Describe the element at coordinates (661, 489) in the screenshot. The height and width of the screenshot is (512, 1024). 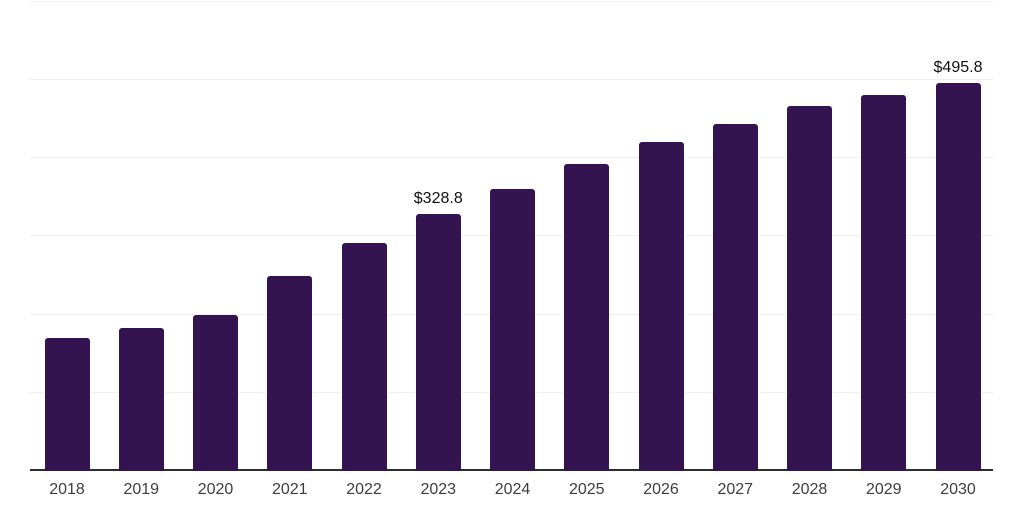
I see `x-tick-2026: 2026` at that location.